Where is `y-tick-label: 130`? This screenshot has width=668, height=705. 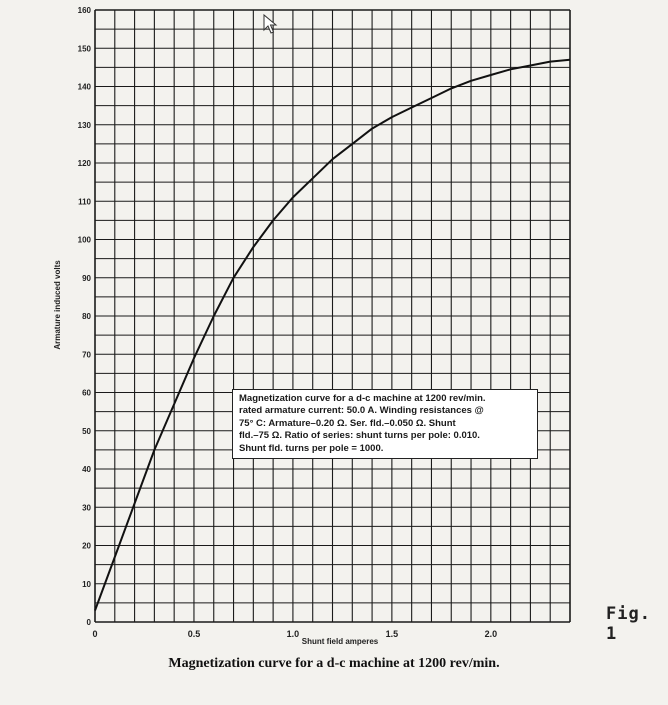
y-tick-label: 130 is located at coordinates (85, 125).